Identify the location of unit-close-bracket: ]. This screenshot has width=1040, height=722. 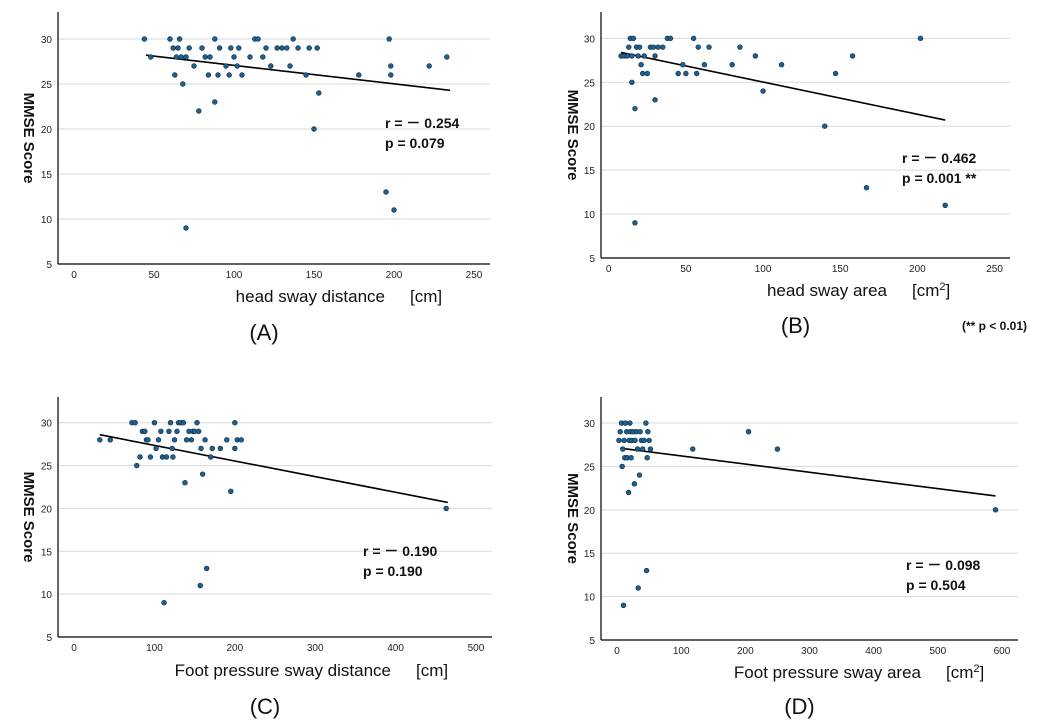
(982, 672).